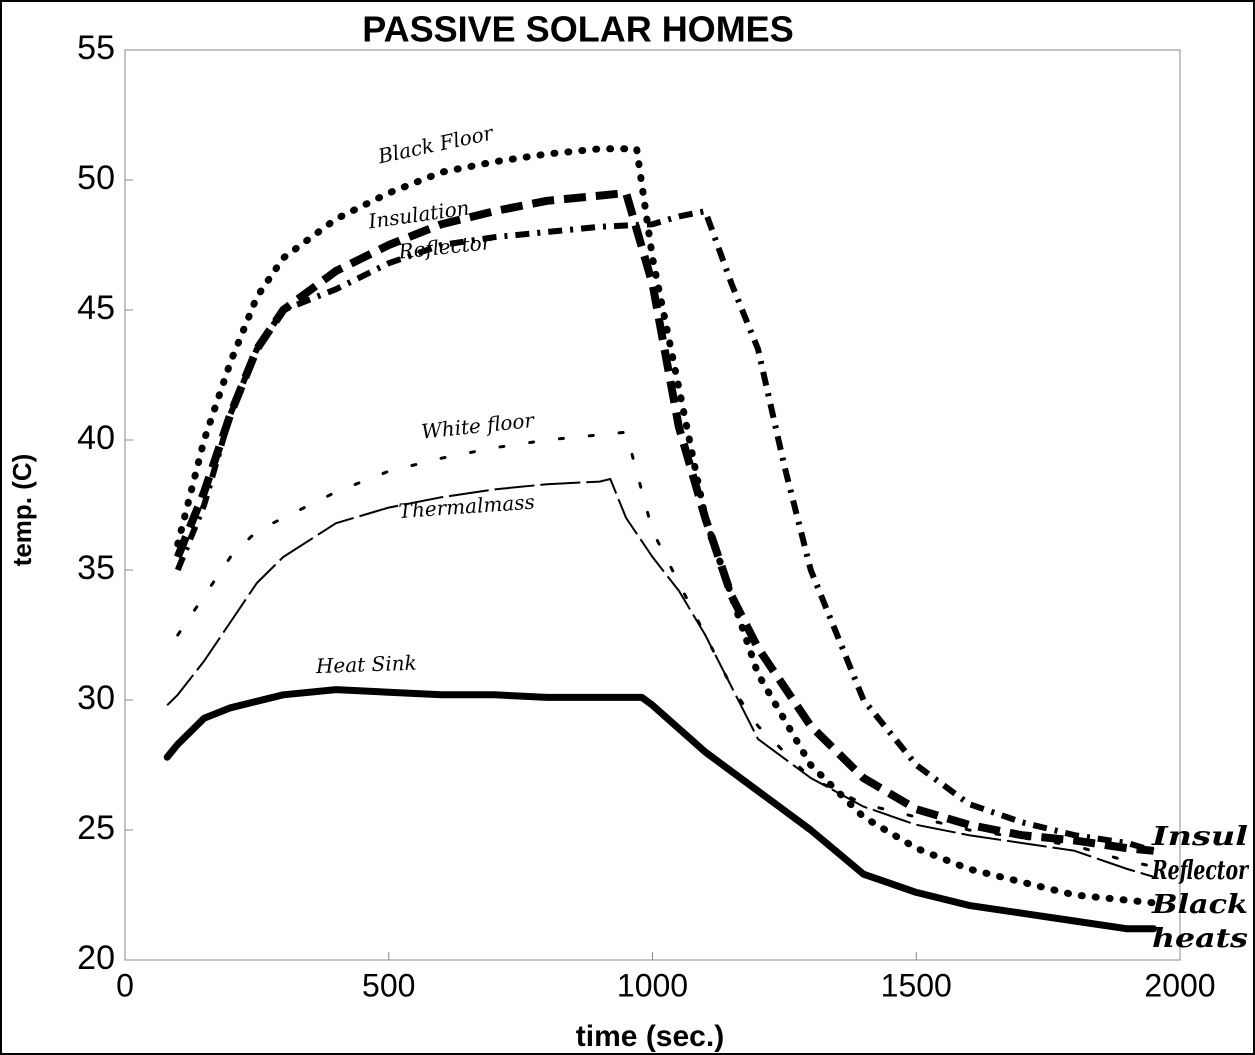 The width and height of the screenshot is (1255, 1055). Describe the element at coordinates (96, 308) in the screenshot. I see `y-tick-label: 45` at that location.